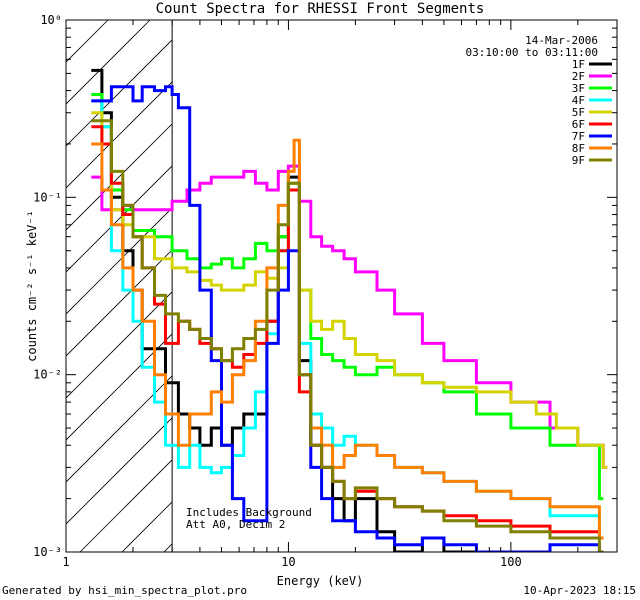 The width and height of the screenshot is (640, 600). Describe the element at coordinates (32, 286) in the screenshot. I see `y-axis-label: counts cm⁻² s⁻¹ keV⁻¹` at that location.